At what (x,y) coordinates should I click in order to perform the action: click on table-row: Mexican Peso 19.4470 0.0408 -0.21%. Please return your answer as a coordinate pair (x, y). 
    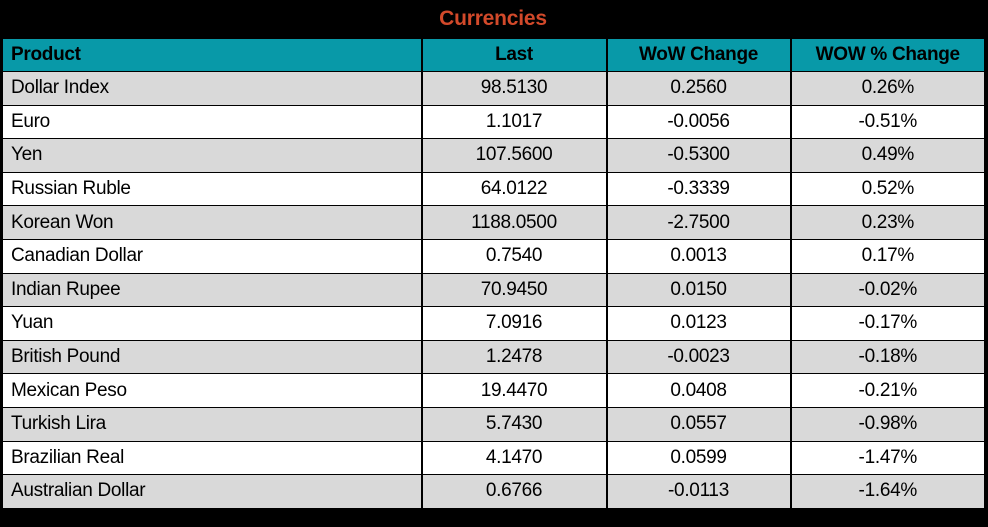
    Looking at the image, I should click on (493, 390).